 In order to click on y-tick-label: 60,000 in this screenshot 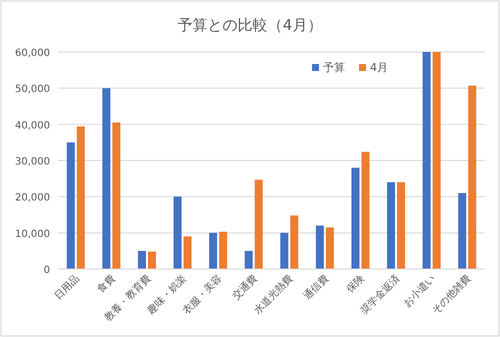, I will do `click(32, 53)`.